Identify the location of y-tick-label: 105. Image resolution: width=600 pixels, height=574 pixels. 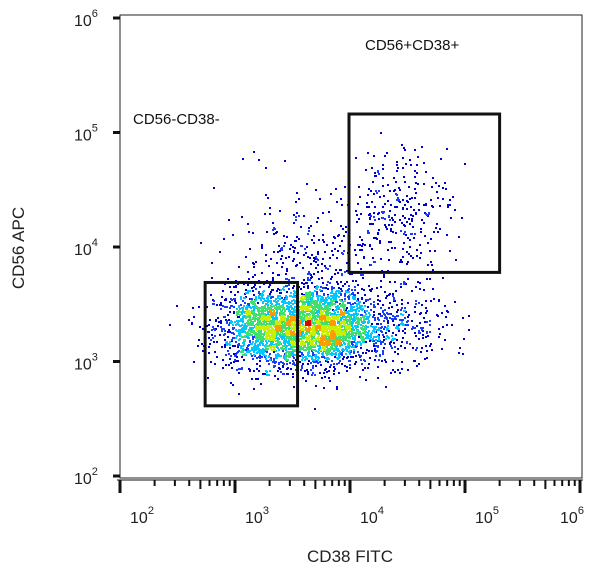
(86, 134).